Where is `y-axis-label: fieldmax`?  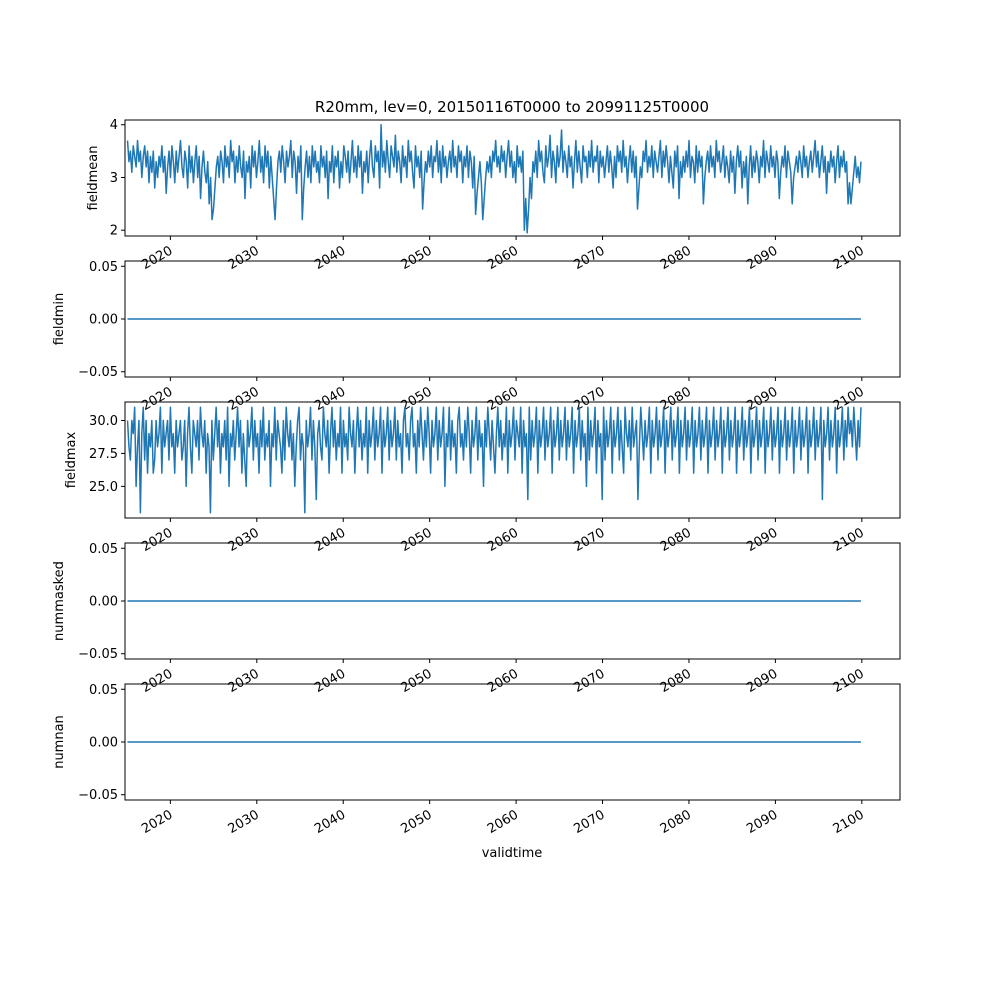 y-axis-label: fieldmax is located at coordinates (71, 460).